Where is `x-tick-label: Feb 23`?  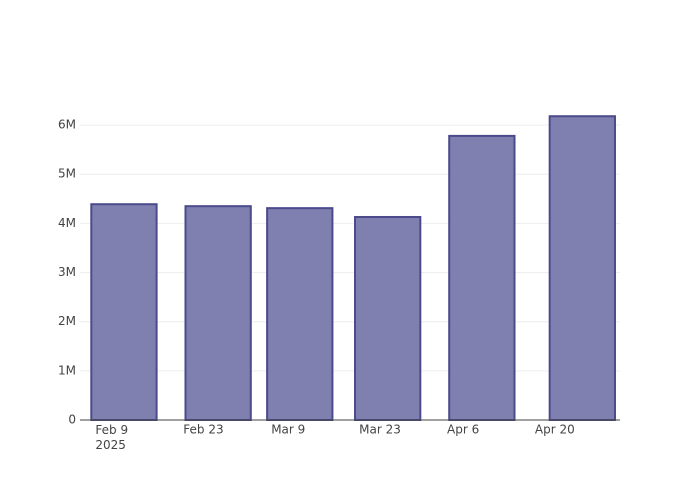
x-tick-label: Feb 23 is located at coordinates (203, 430).